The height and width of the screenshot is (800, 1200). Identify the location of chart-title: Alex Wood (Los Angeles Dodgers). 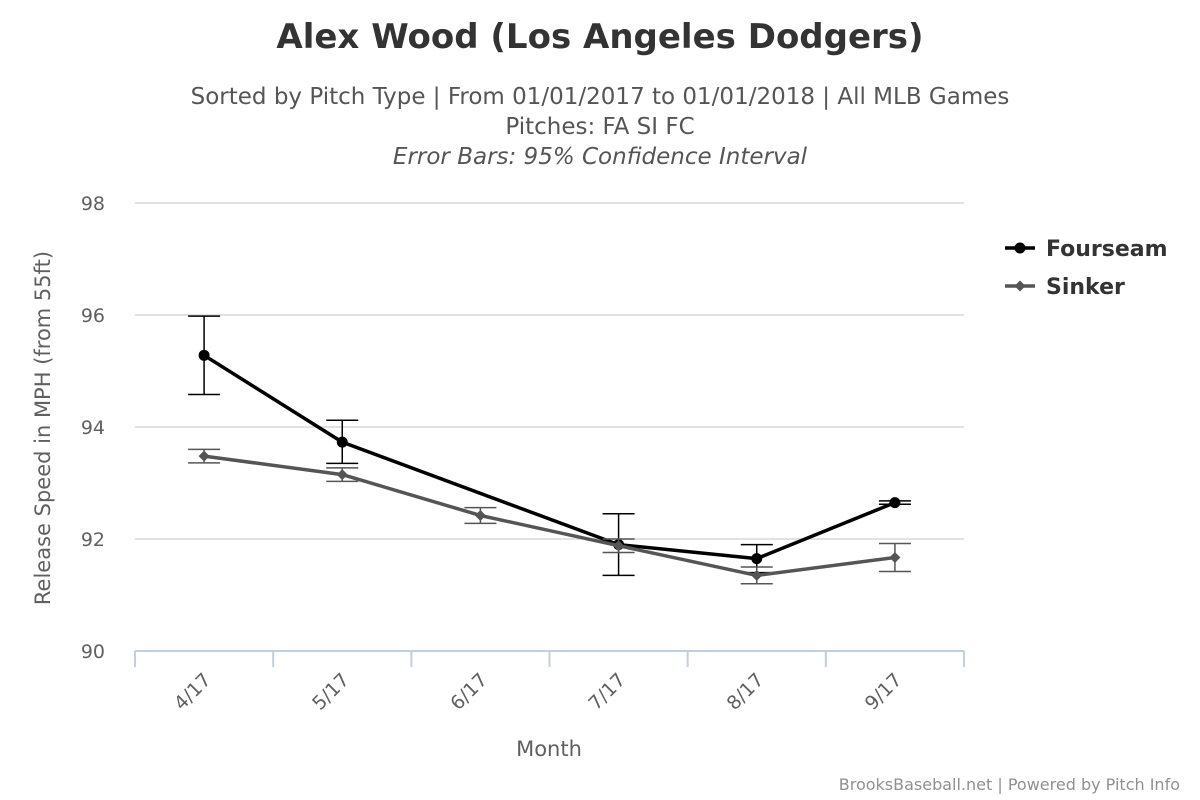
(599, 37).